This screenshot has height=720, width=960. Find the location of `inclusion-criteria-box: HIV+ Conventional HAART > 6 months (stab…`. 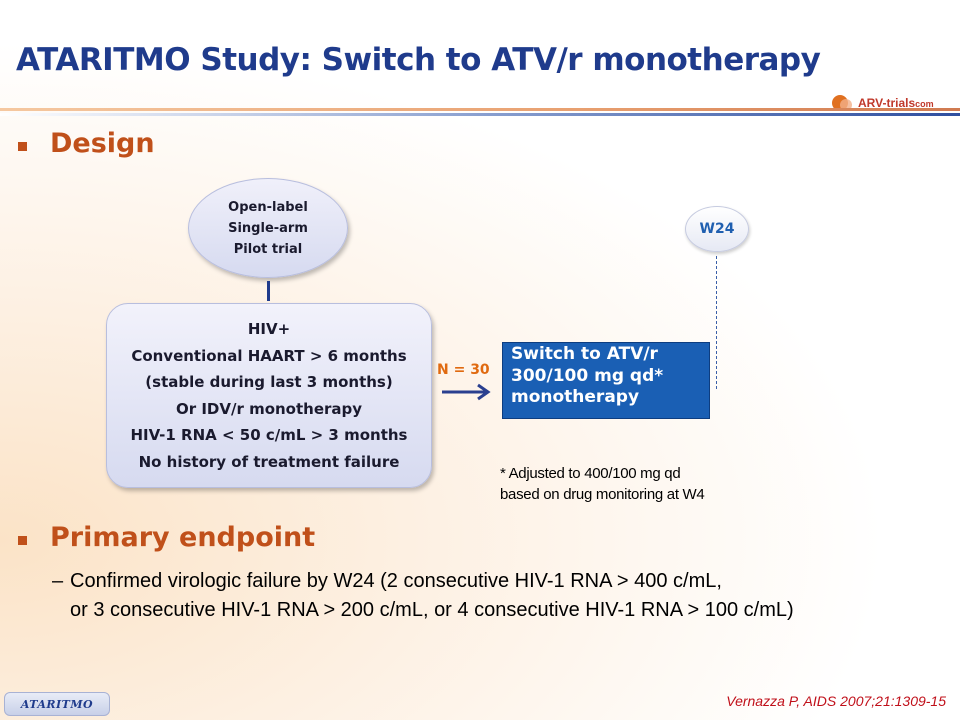

inclusion-criteria-box: HIV+ Conventional HAART > 6 months (stab… is located at coordinates (269, 395).